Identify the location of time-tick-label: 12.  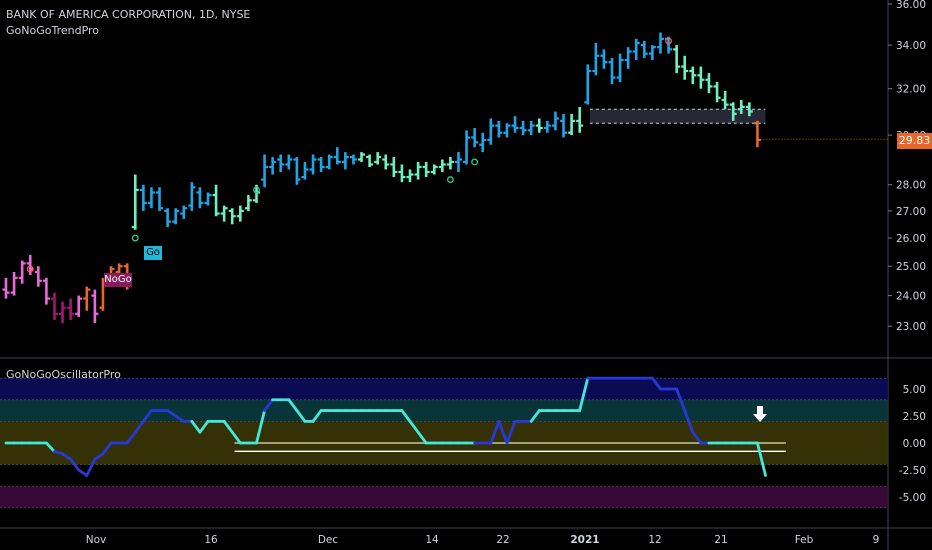
(654, 540).